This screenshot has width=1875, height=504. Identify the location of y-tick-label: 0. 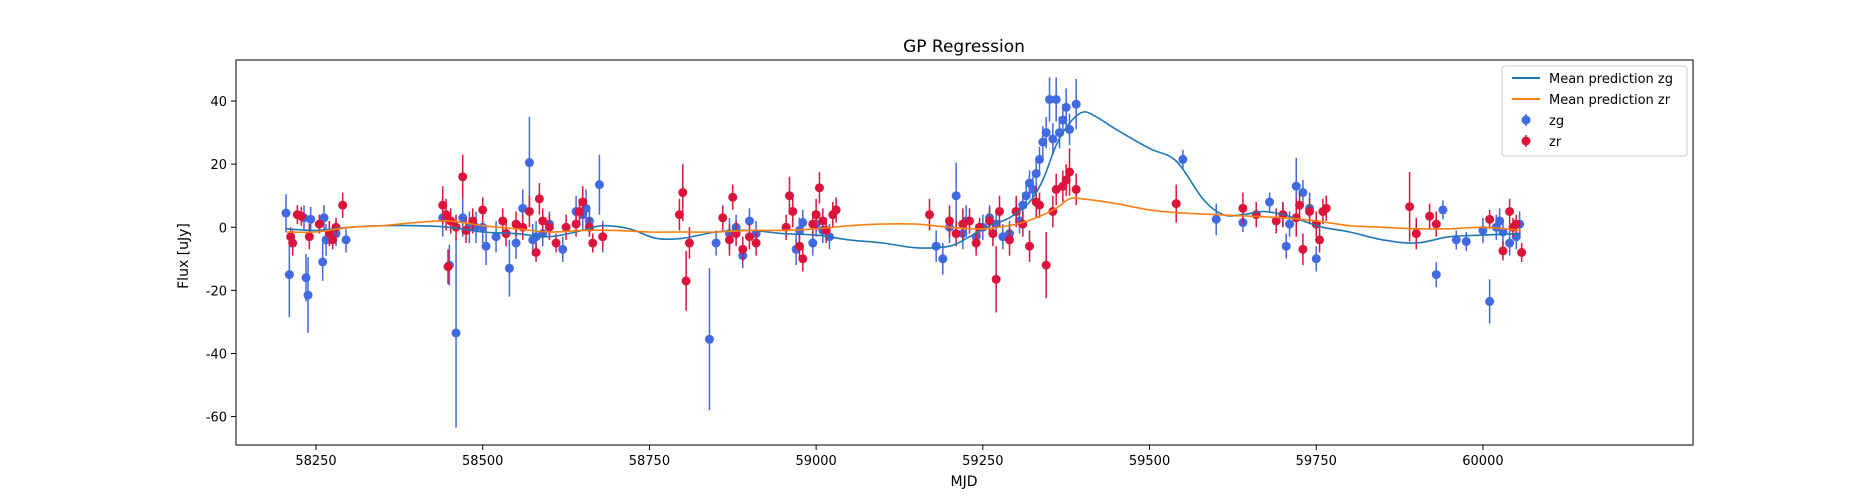
(223, 228).